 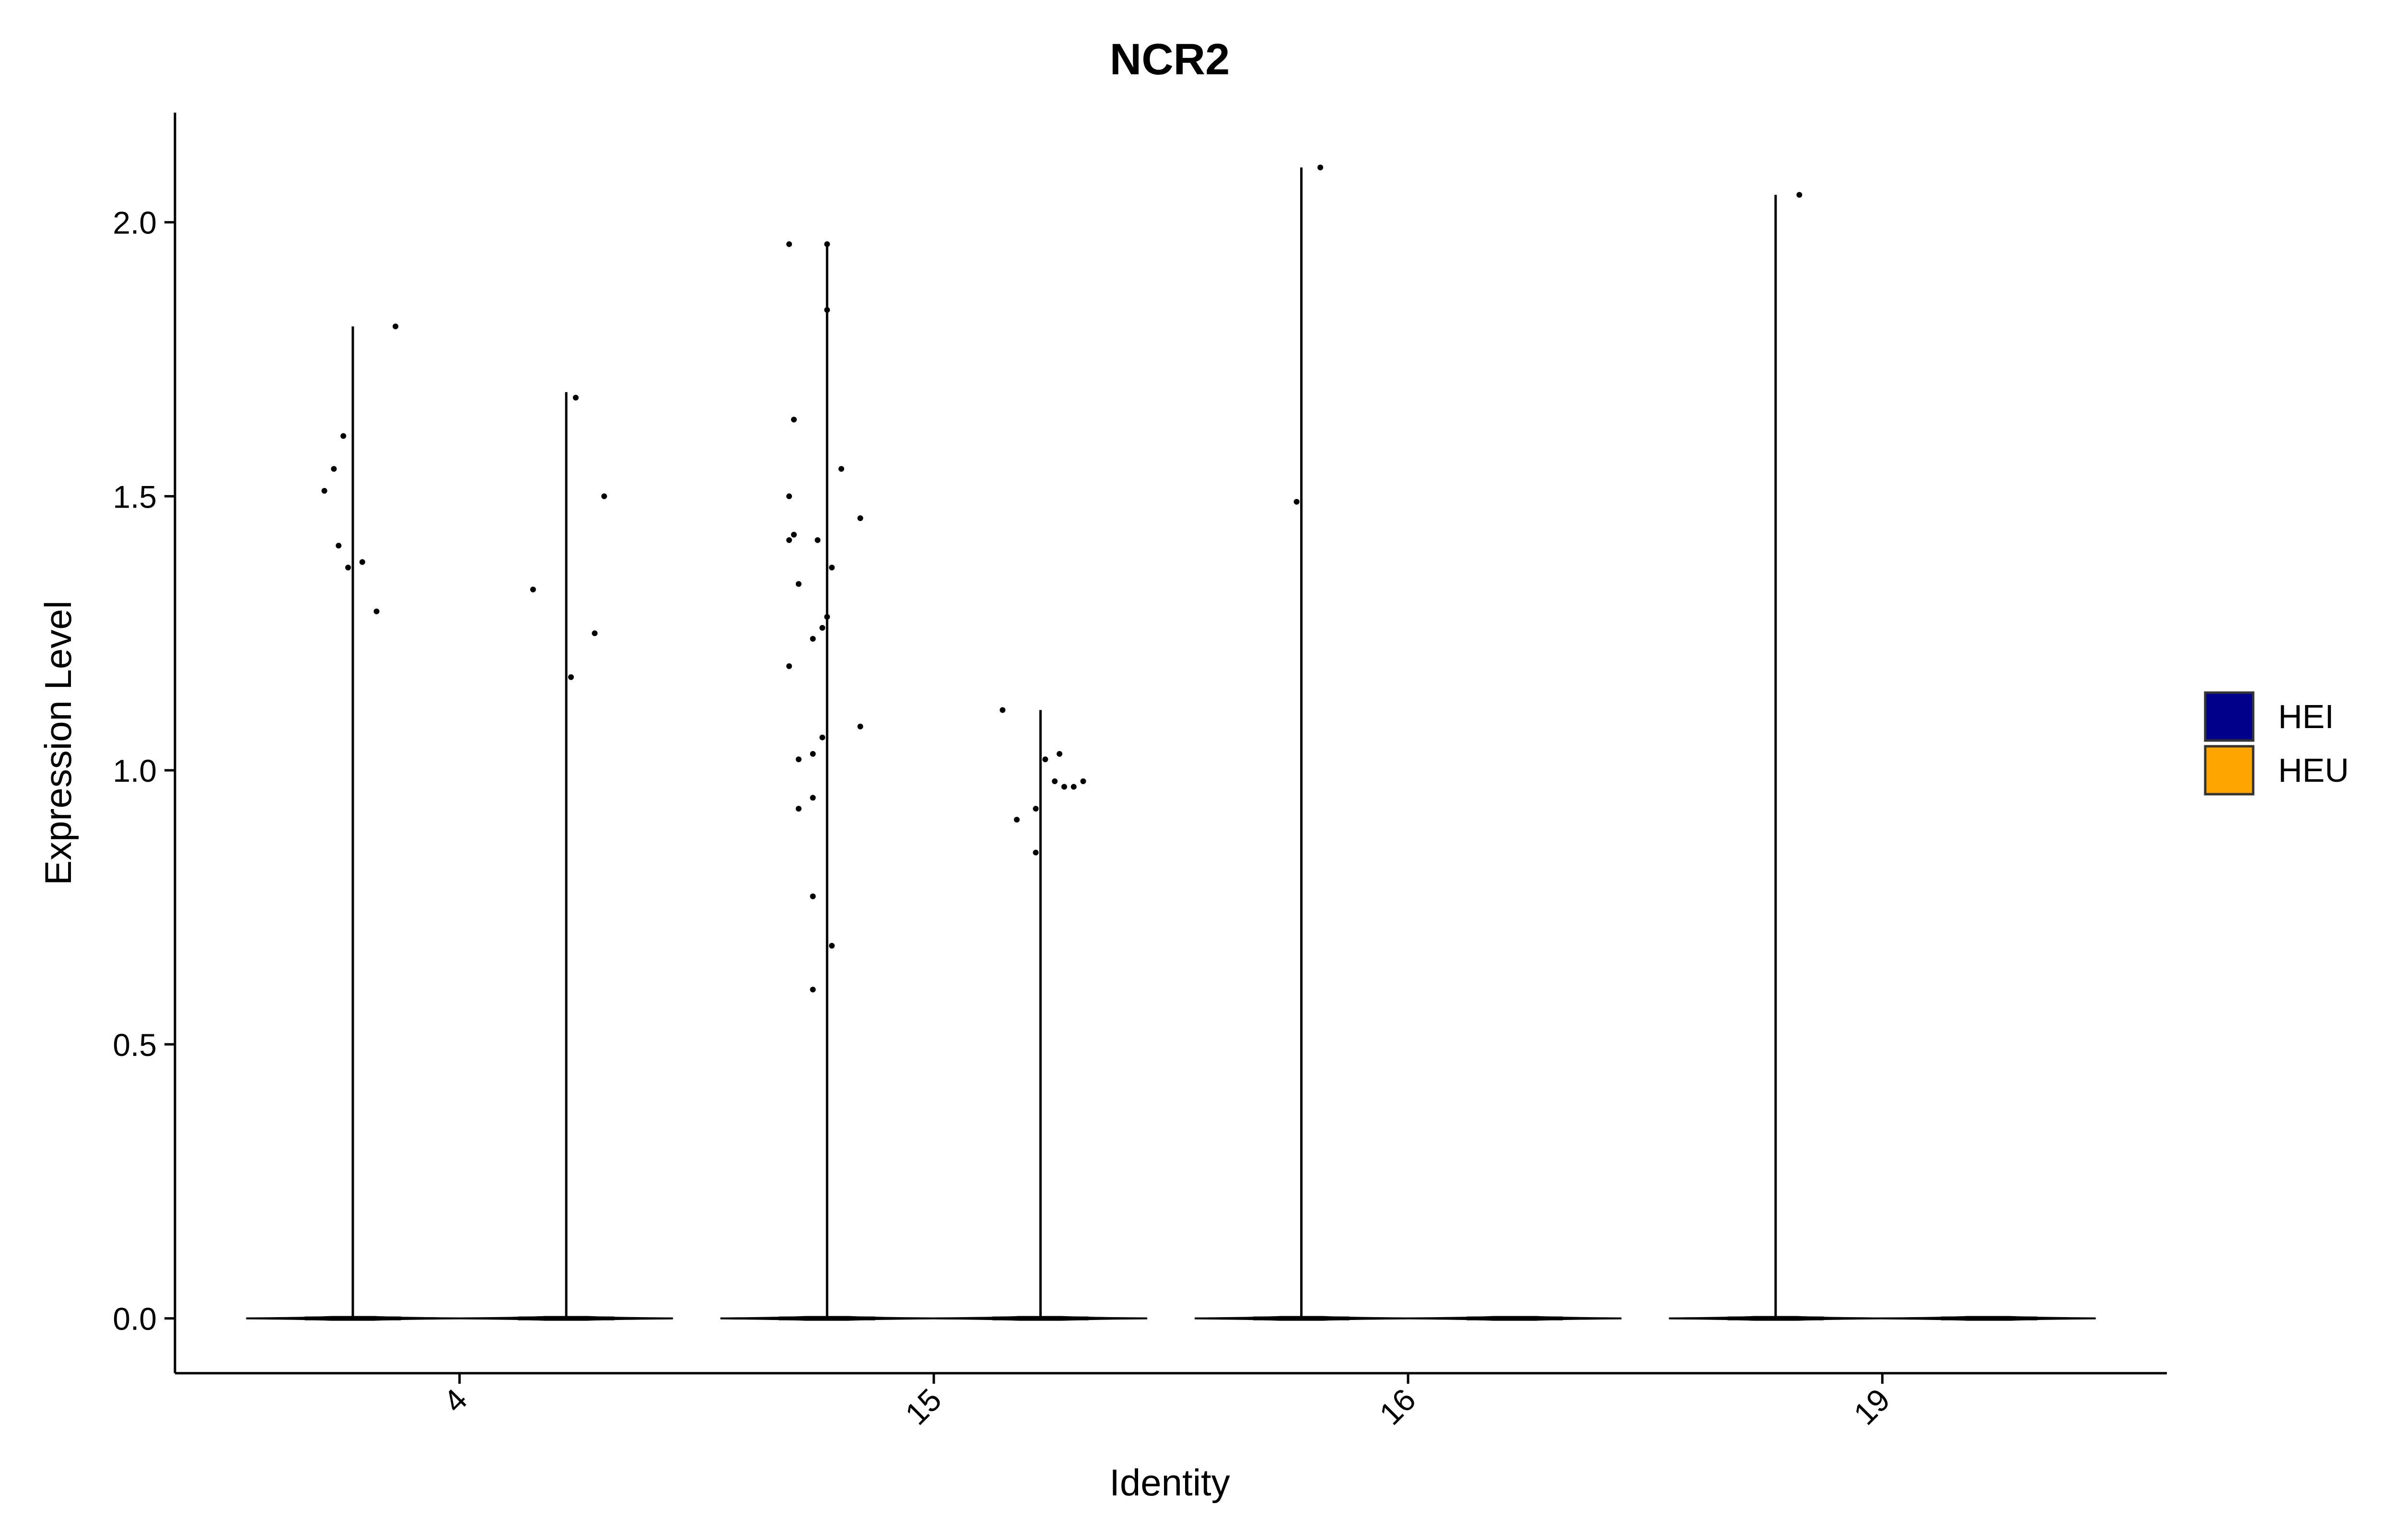 I want to click on legend-swatch-hei, so click(x=2229, y=716).